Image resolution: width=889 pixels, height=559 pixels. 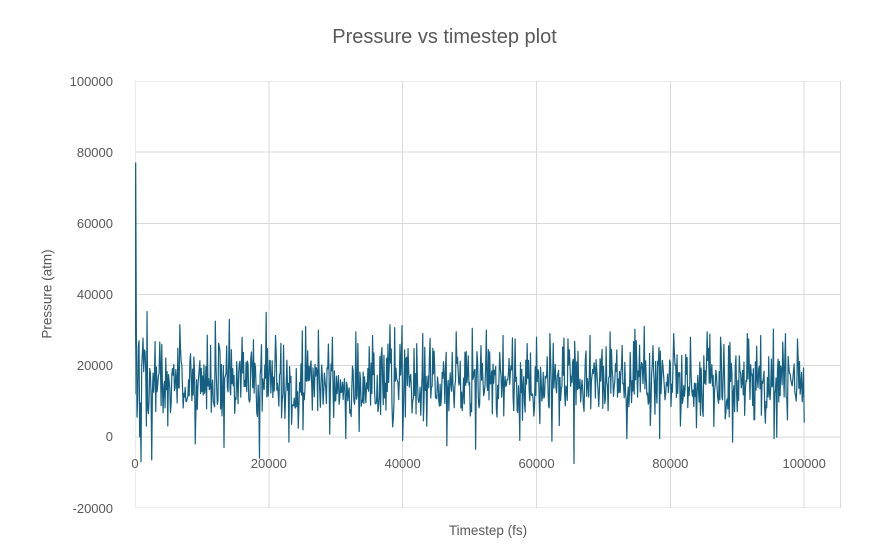 I want to click on y-tick-label: 100000, so click(x=91, y=81).